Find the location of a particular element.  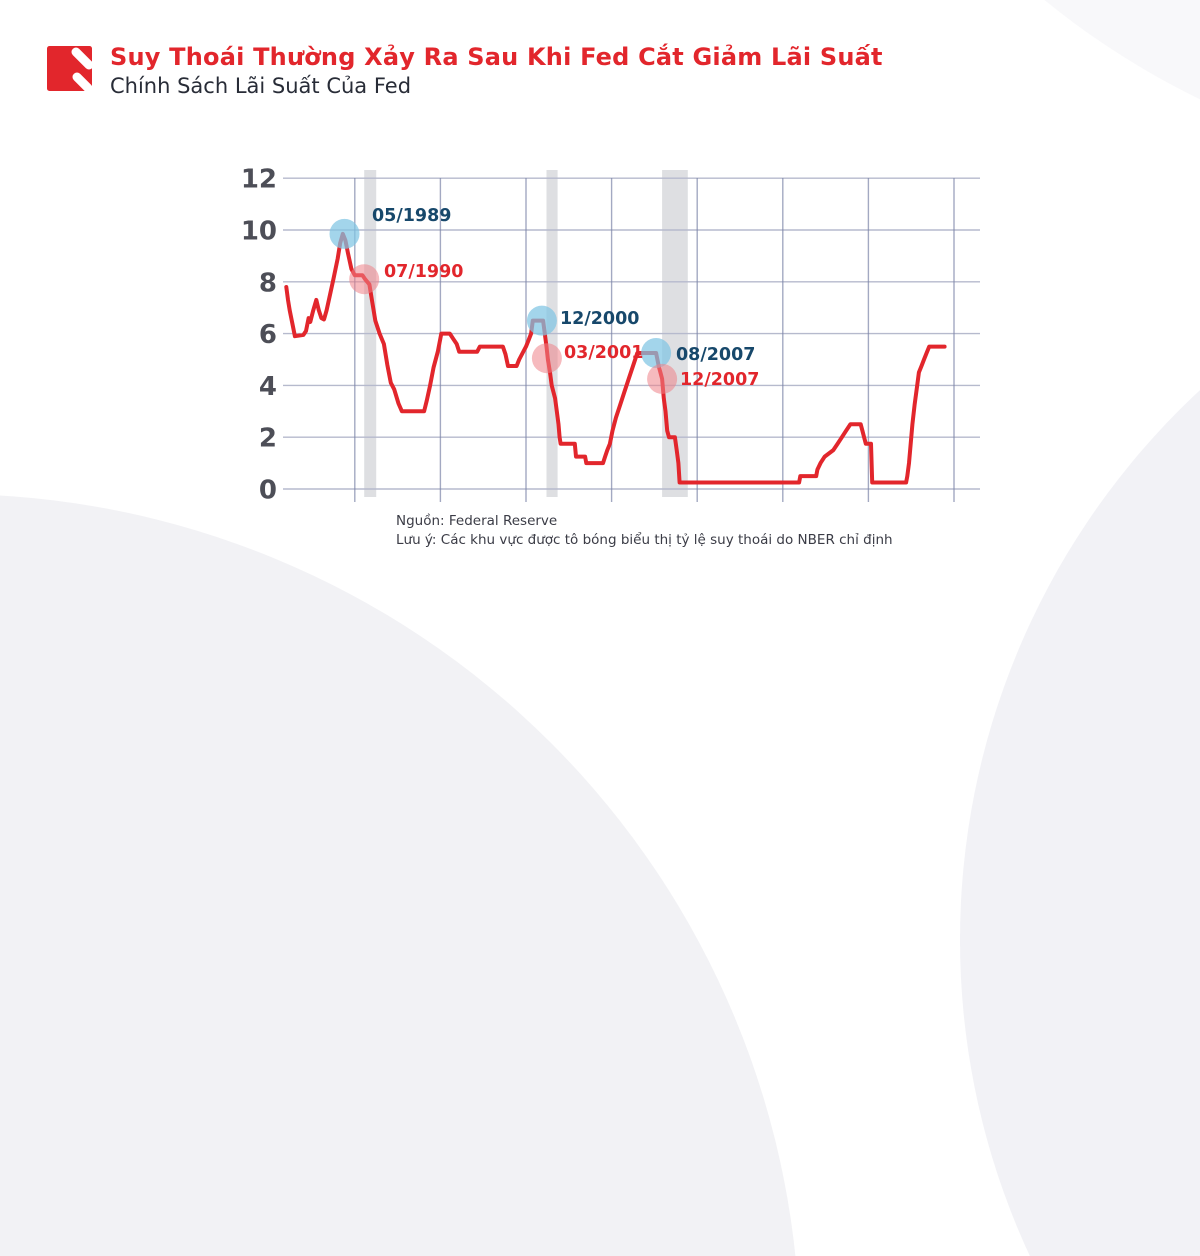

annotation-label: 07/1990 is located at coordinates (423, 272).